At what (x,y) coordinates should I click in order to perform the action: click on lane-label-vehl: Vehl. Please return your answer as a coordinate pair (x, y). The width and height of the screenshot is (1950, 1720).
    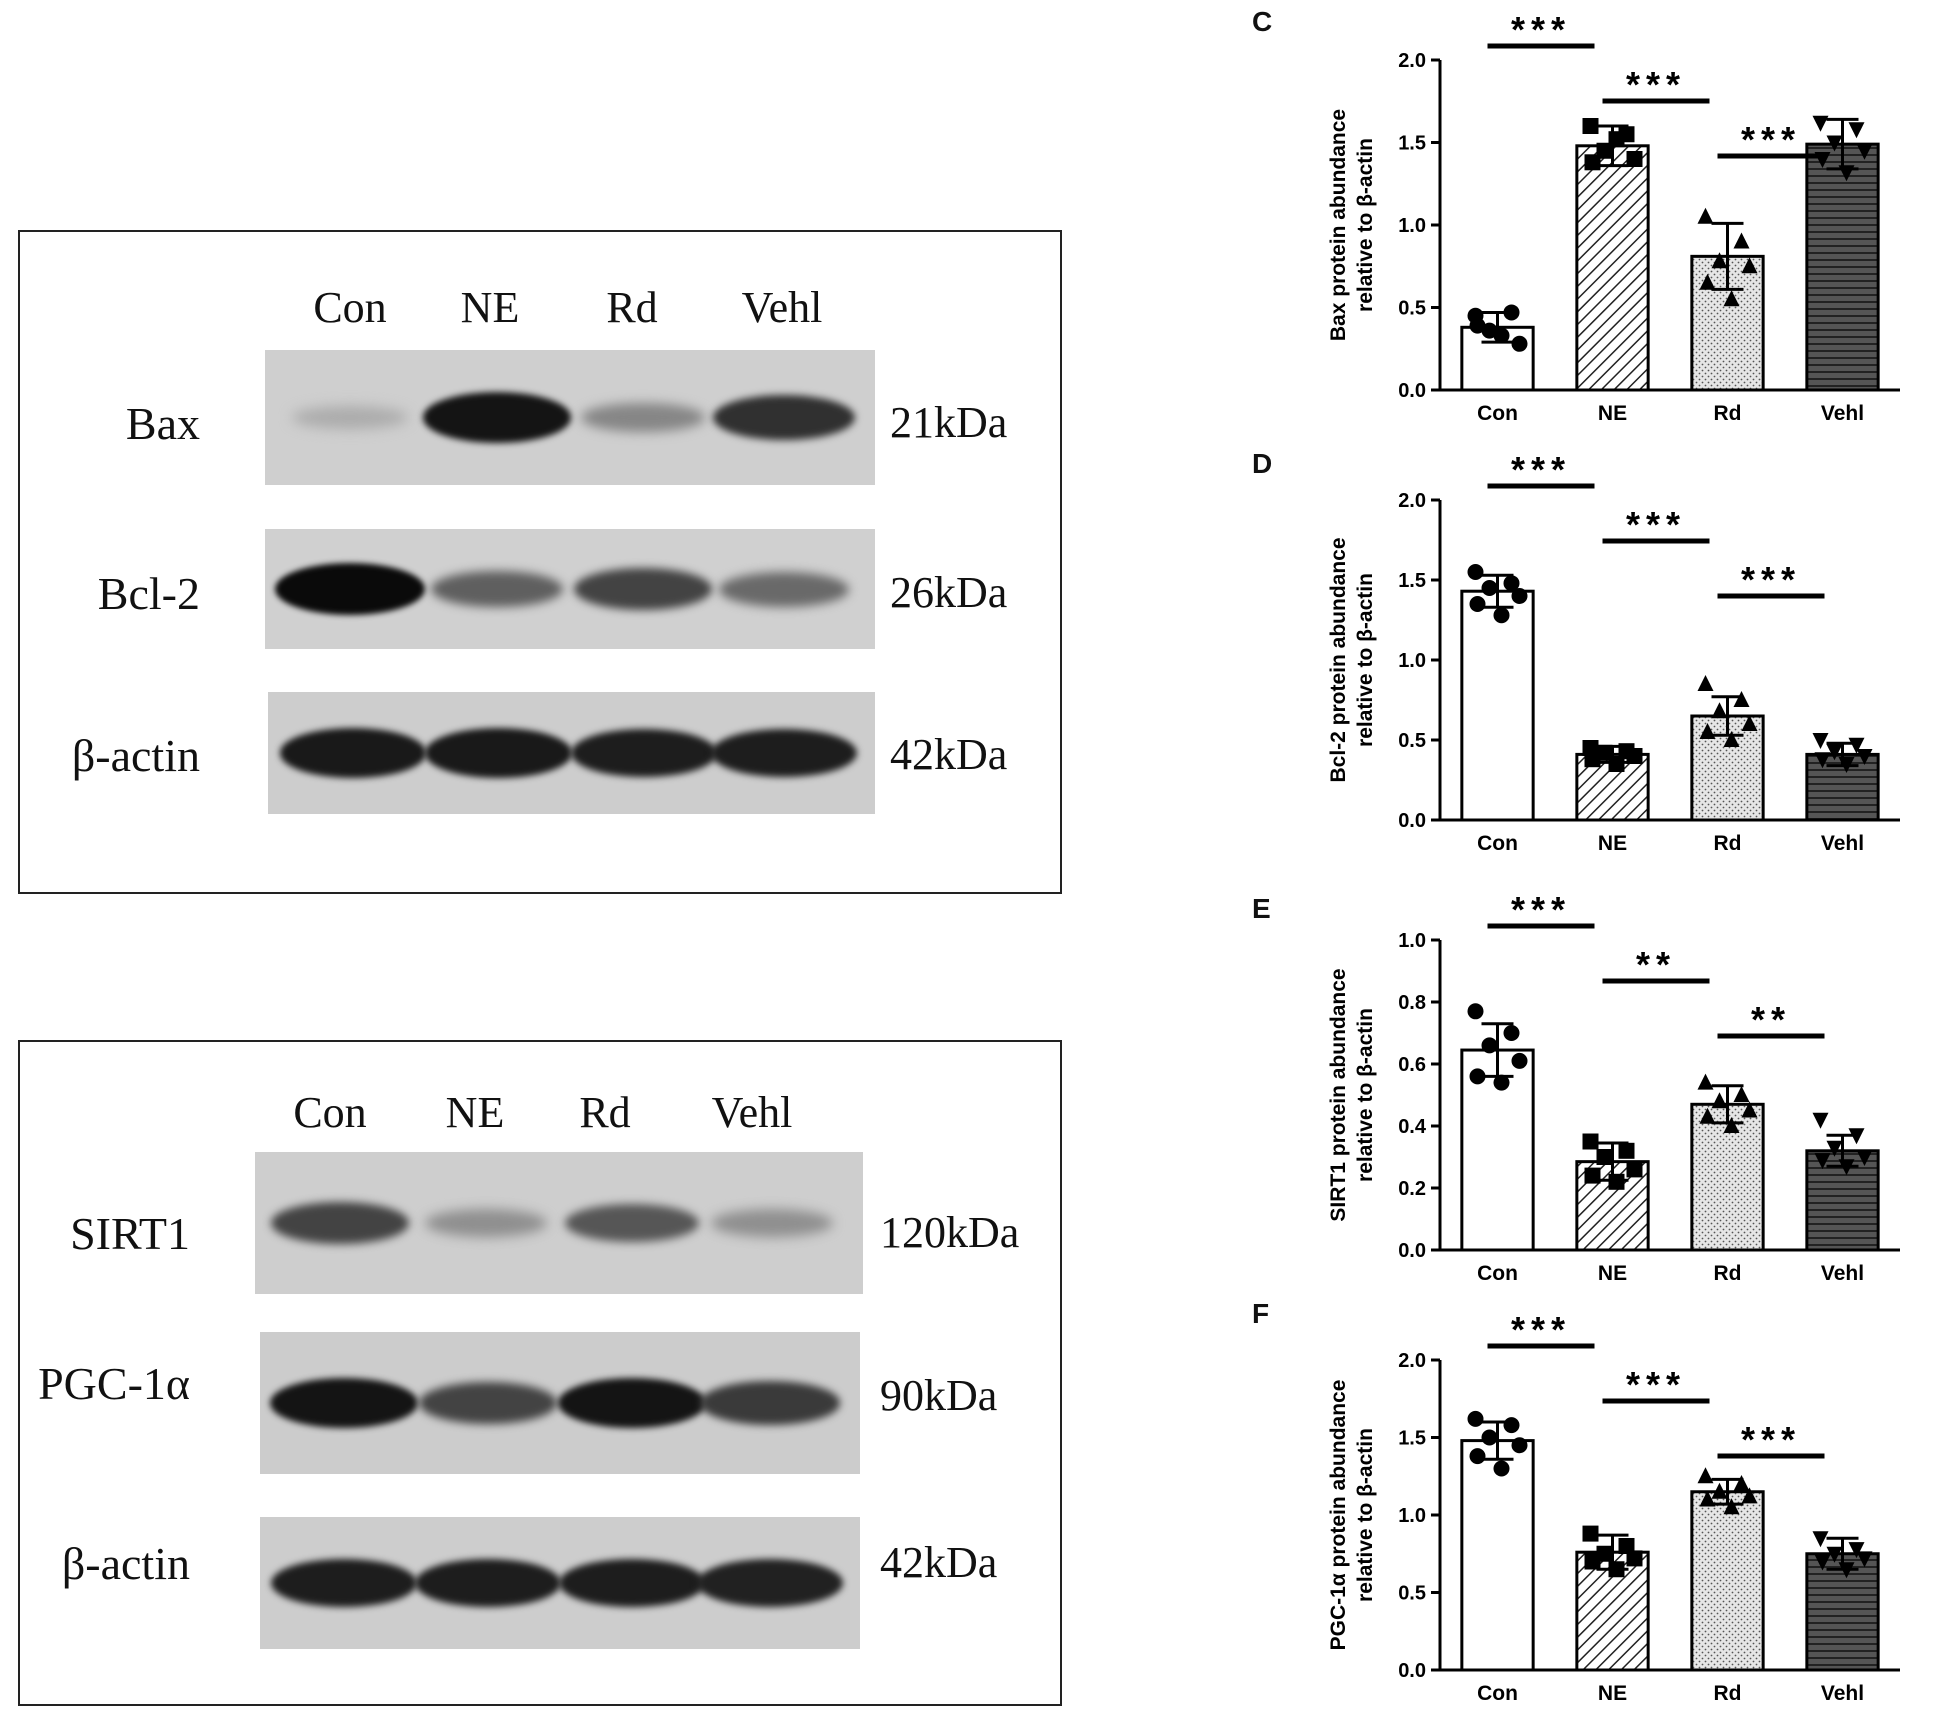
    Looking at the image, I should click on (782, 307).